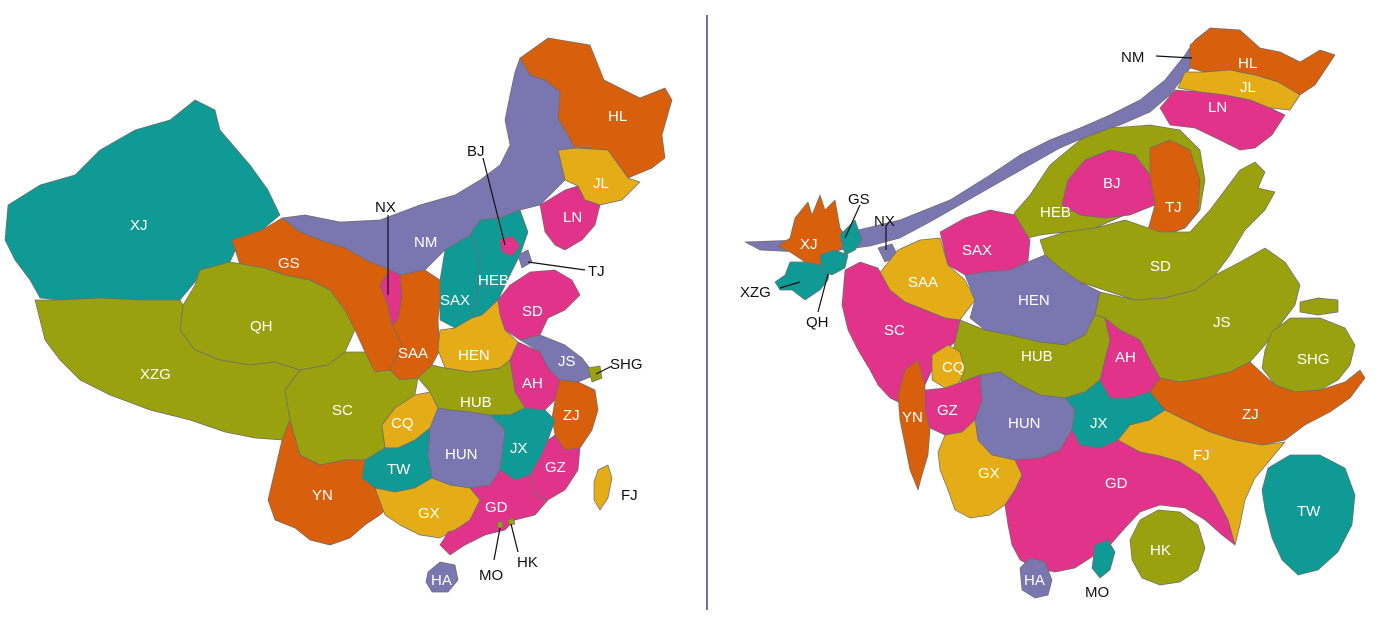 The width and height of the screenshot is (1400, 635). Describe the element at coordinates (510, 246) in the screenshot. I see `region-BJ` at that location.